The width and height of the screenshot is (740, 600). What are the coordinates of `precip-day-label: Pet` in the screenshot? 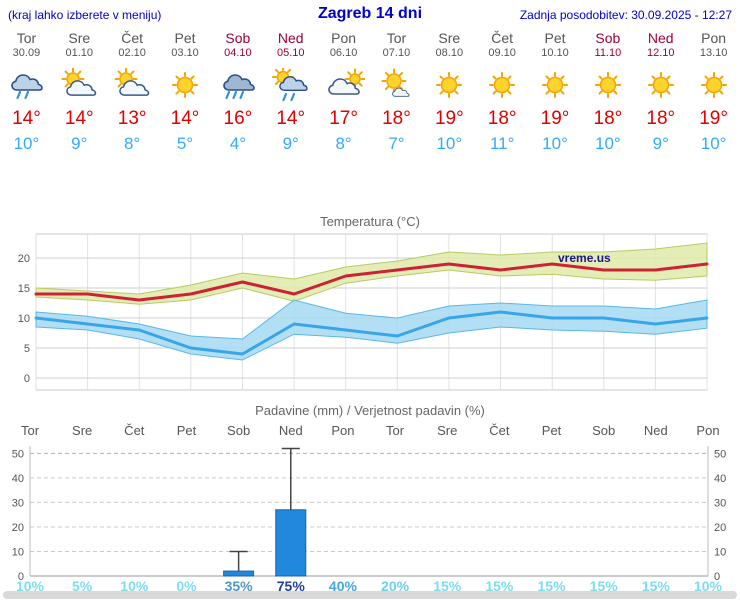 It's located at (551, 430).